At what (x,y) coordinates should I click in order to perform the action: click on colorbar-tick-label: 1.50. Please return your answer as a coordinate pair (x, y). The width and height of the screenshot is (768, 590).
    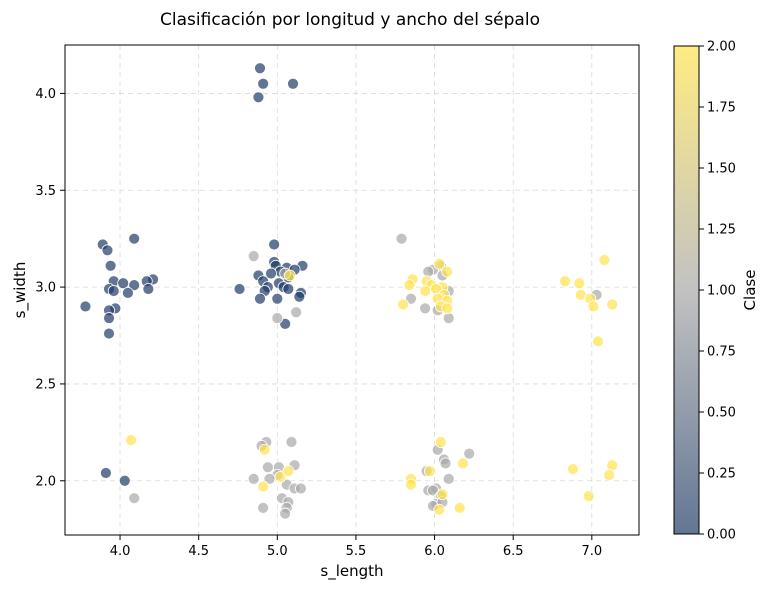
    Looking at the image, I should click on (721, 169).